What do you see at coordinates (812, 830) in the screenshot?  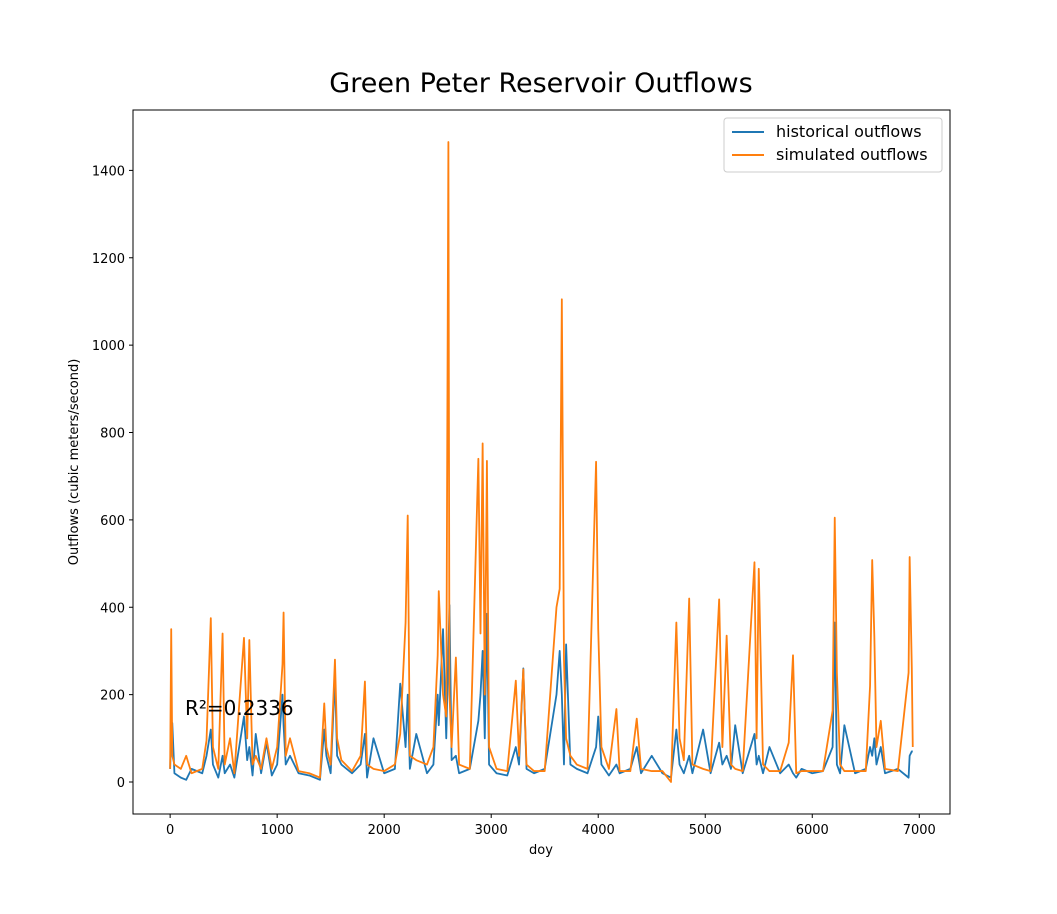 I see `x-tick-label: 6000` at bounding box center [812, 830].